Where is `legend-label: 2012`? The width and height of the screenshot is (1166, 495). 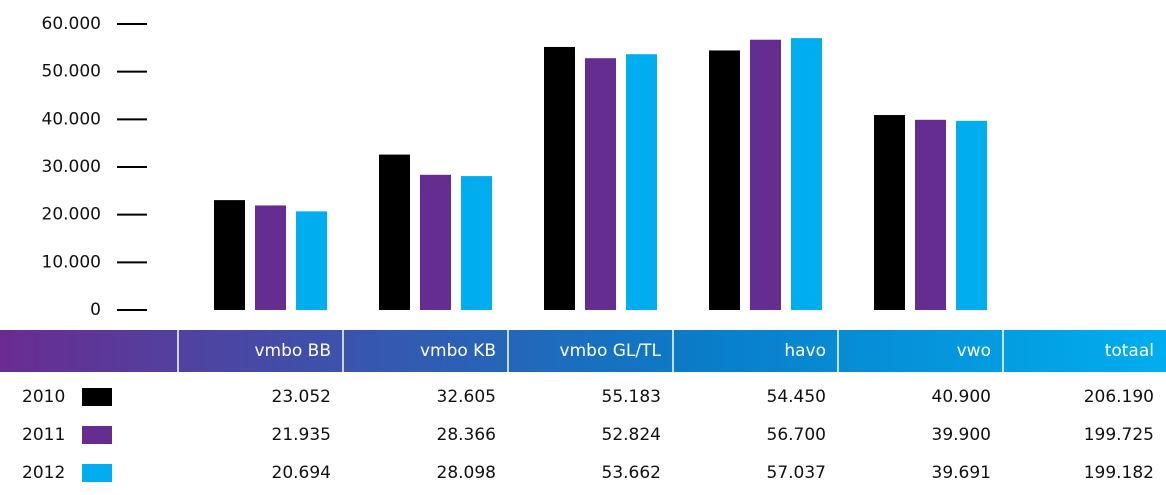
legend-label: 2012 is located at coordinates (43, 473).